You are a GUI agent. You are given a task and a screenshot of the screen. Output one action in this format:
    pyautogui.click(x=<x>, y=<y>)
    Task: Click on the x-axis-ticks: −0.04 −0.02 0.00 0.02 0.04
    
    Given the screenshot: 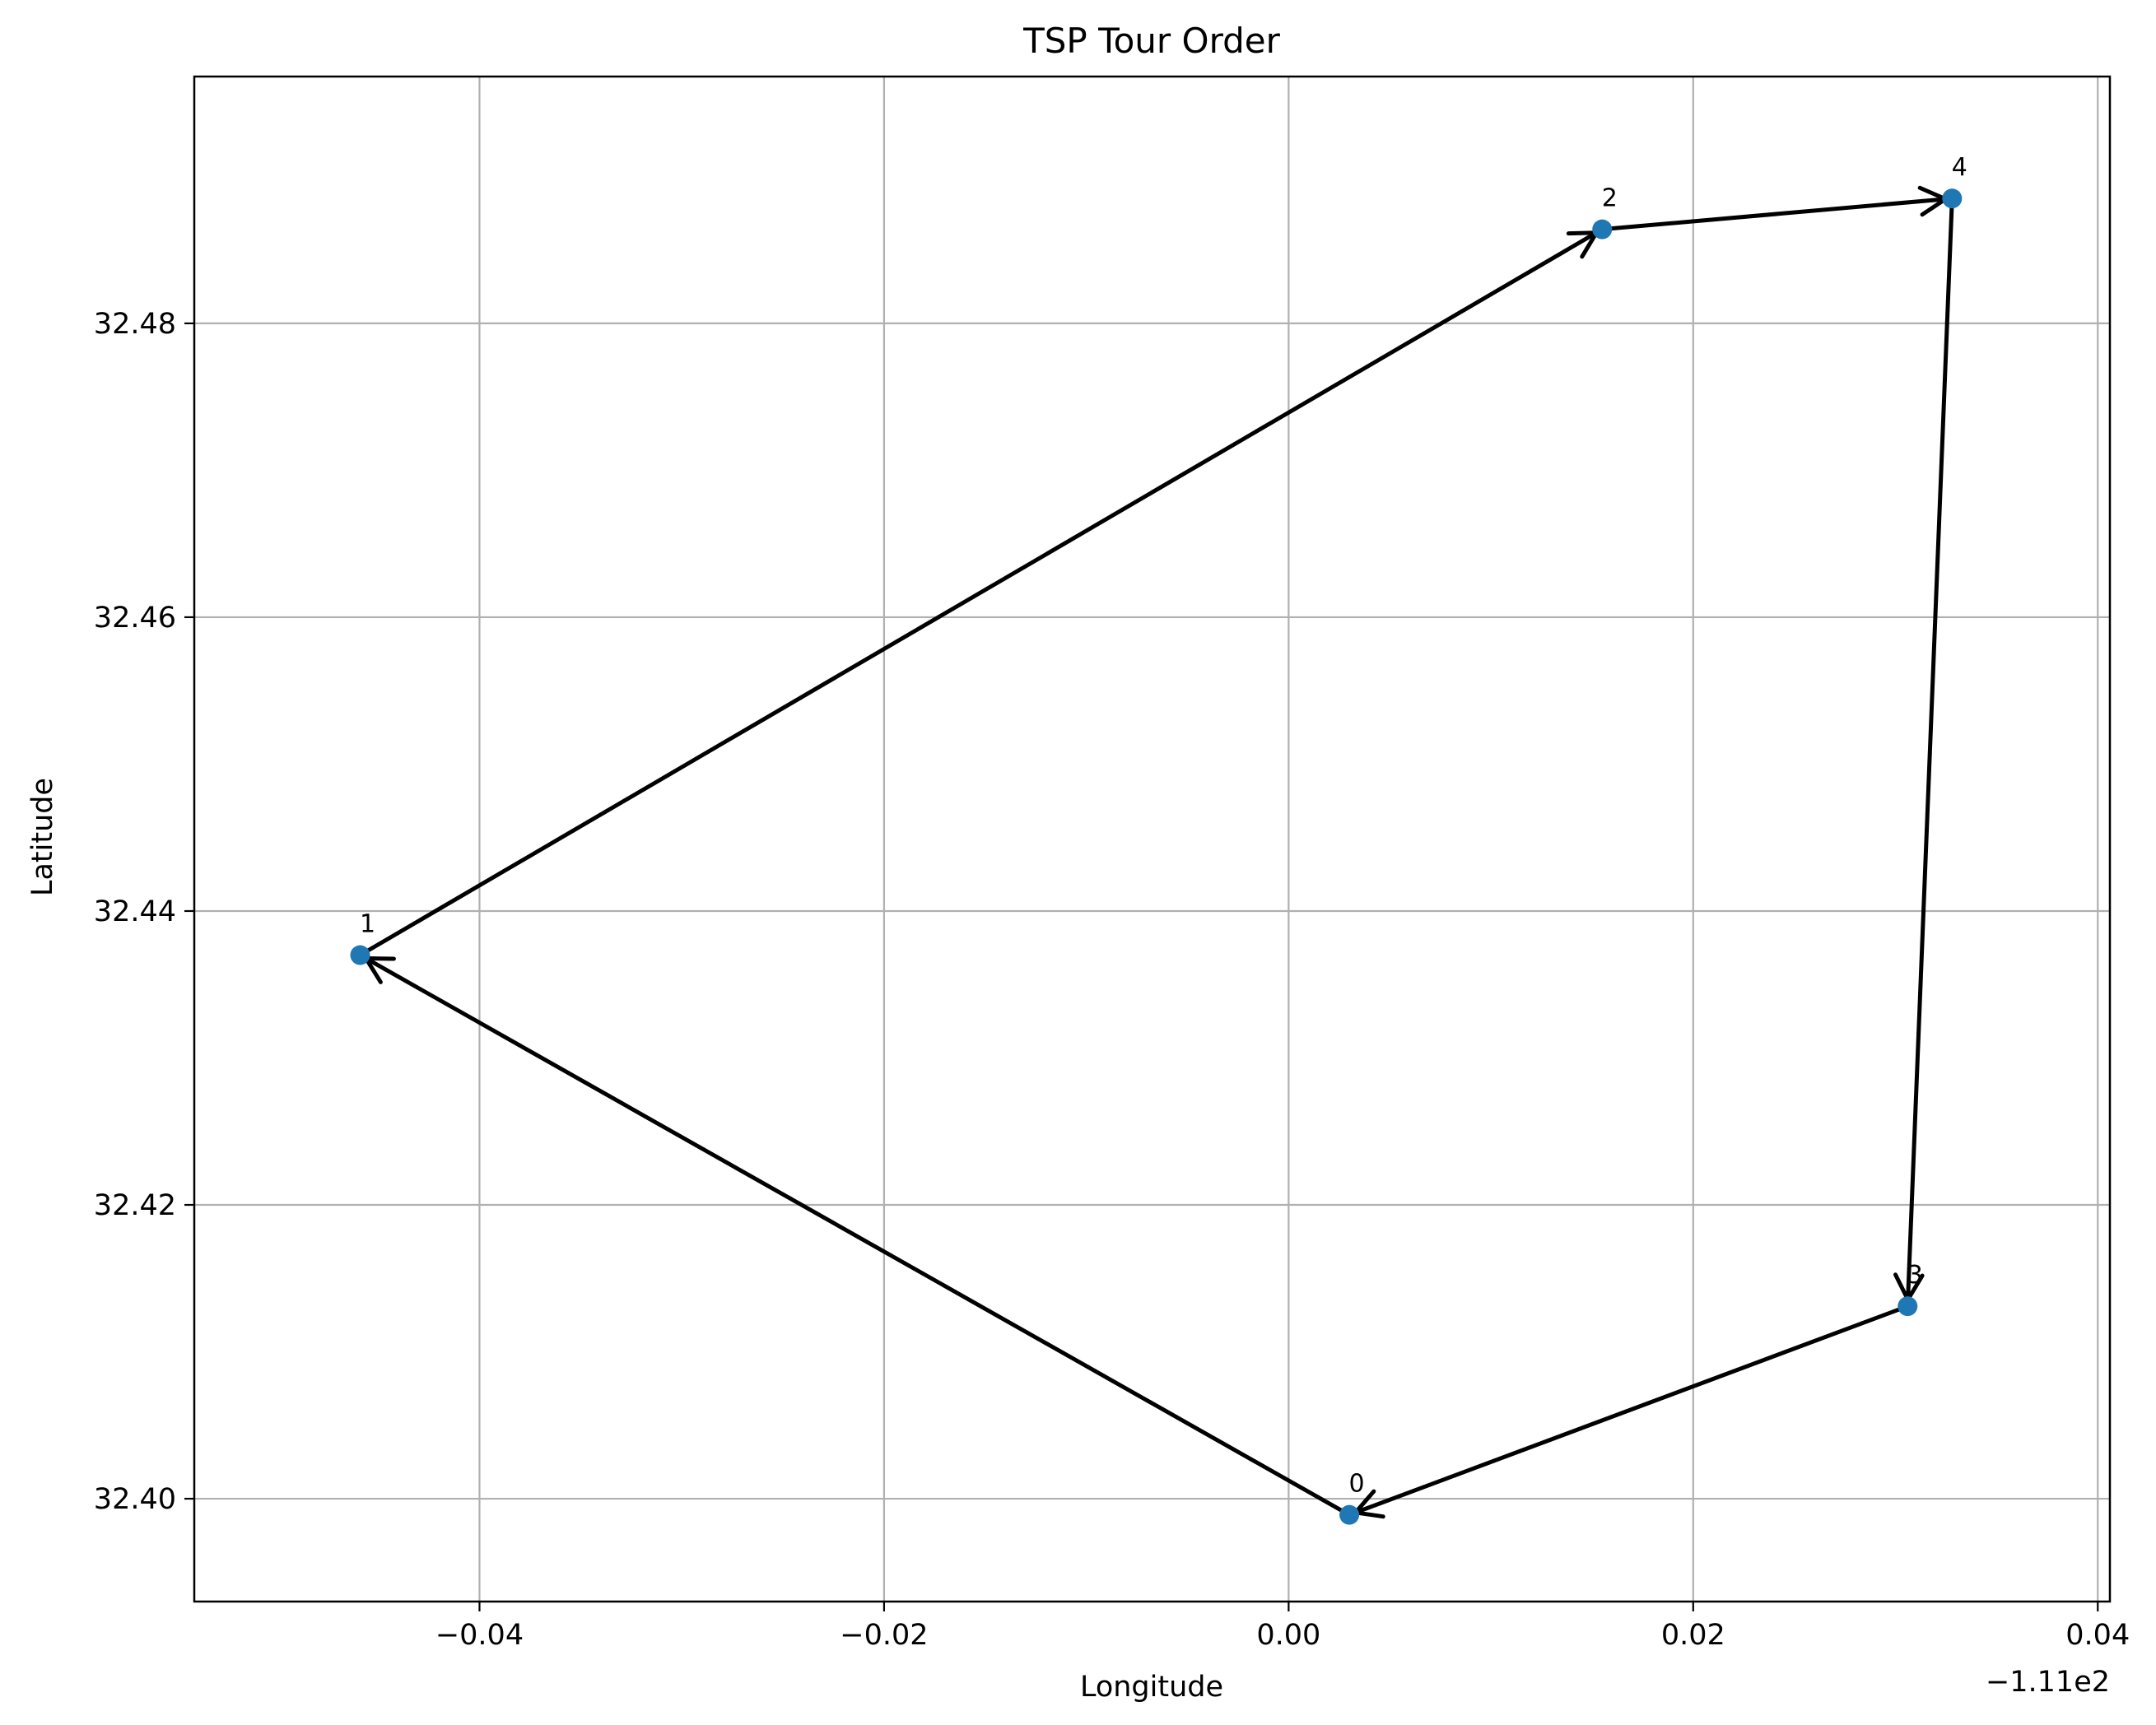 What is the action you would take?
    pyautogui.click(x=1282, y=1627)
    